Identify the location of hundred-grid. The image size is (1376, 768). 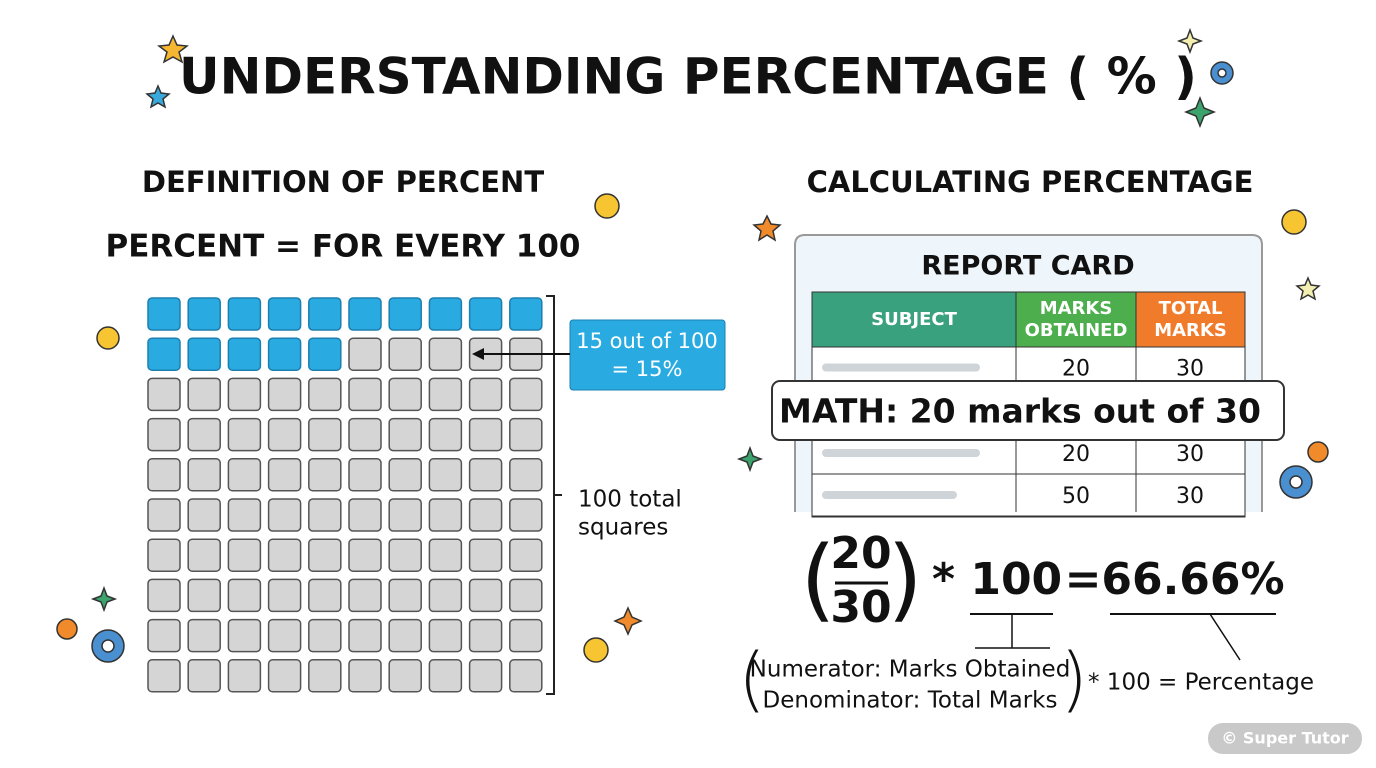
(345, 495).